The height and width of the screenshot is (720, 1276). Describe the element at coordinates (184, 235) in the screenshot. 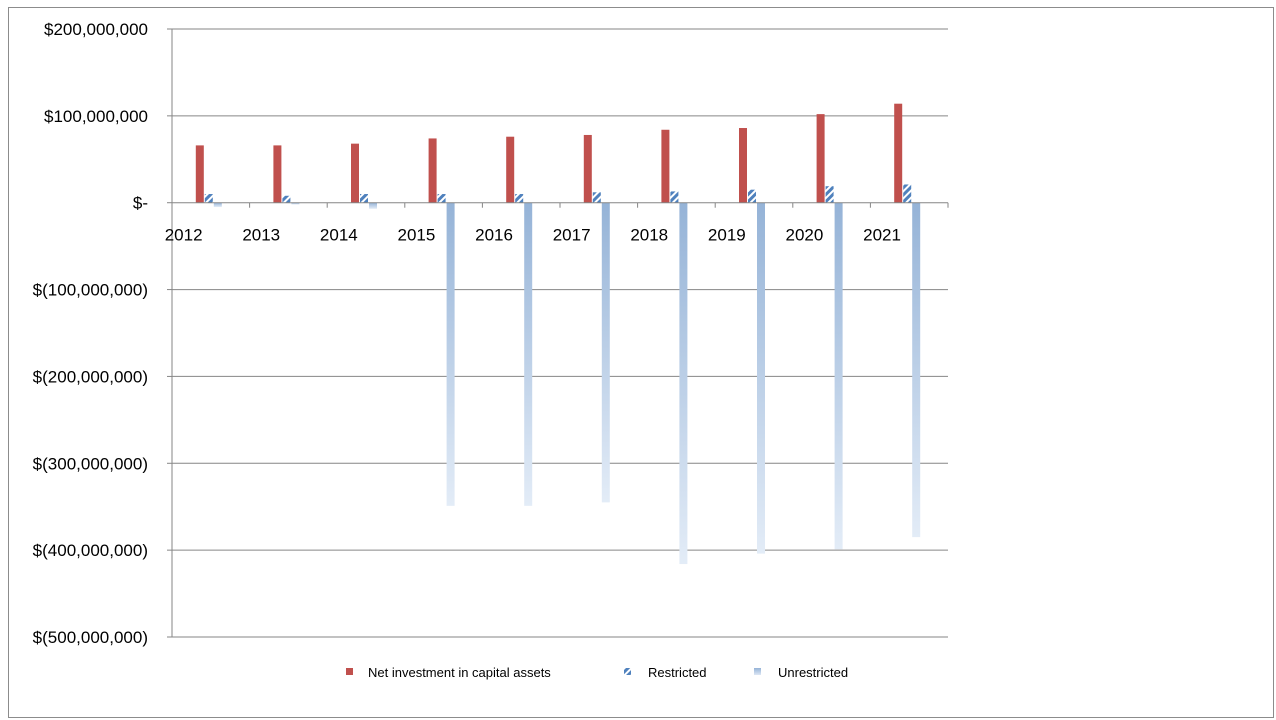

I see `x-tick-label: 2012` at that location.